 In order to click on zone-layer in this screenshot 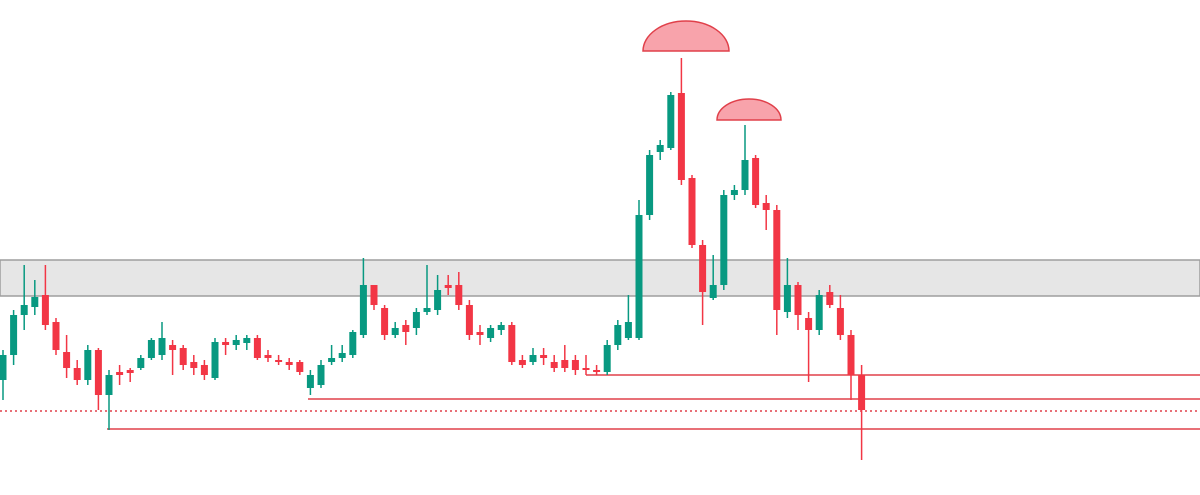, I will do `click(600, 278)`.